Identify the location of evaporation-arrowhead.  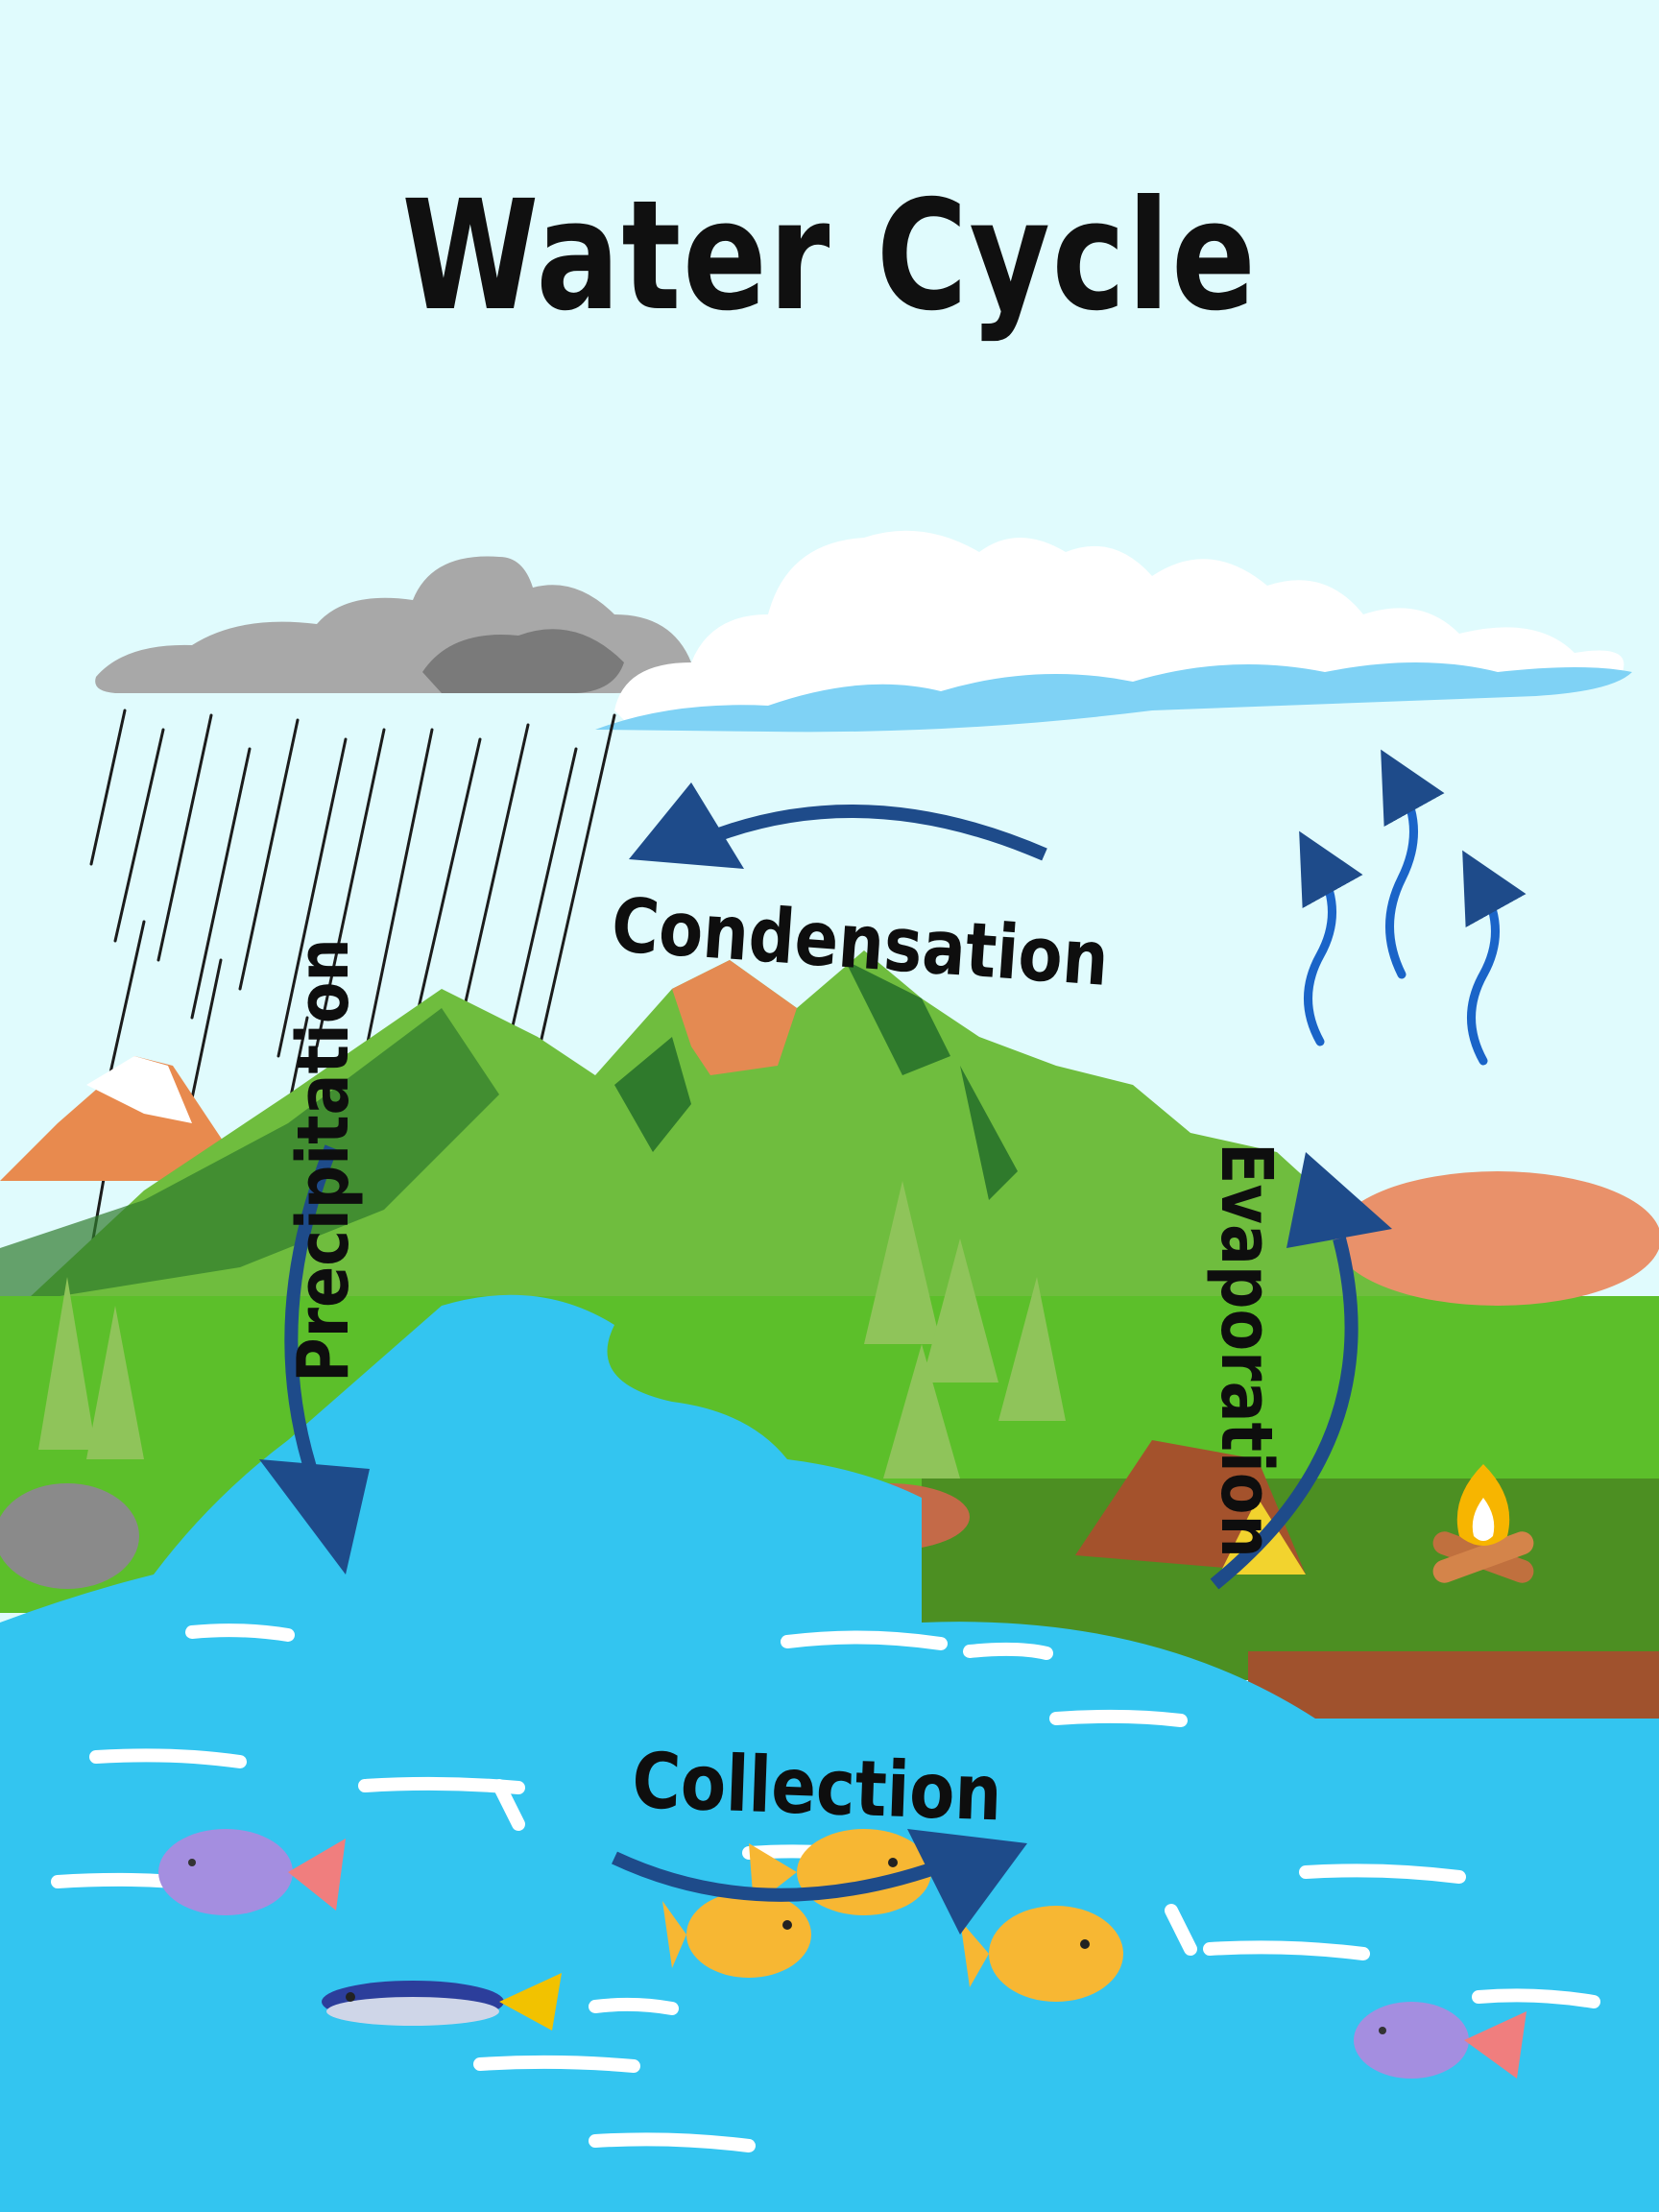
(1339, 1200).